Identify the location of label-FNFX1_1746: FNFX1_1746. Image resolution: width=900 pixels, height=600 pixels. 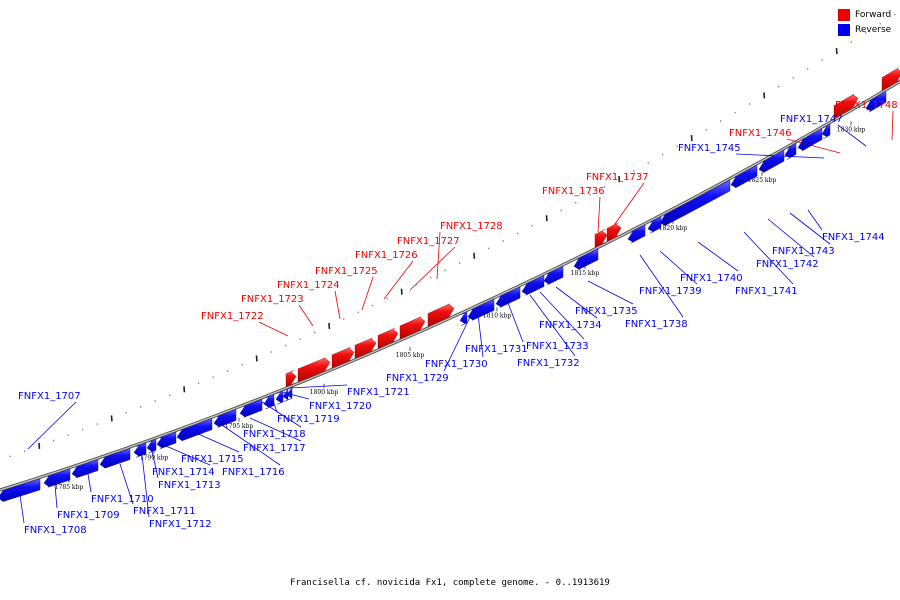
(760, 133).